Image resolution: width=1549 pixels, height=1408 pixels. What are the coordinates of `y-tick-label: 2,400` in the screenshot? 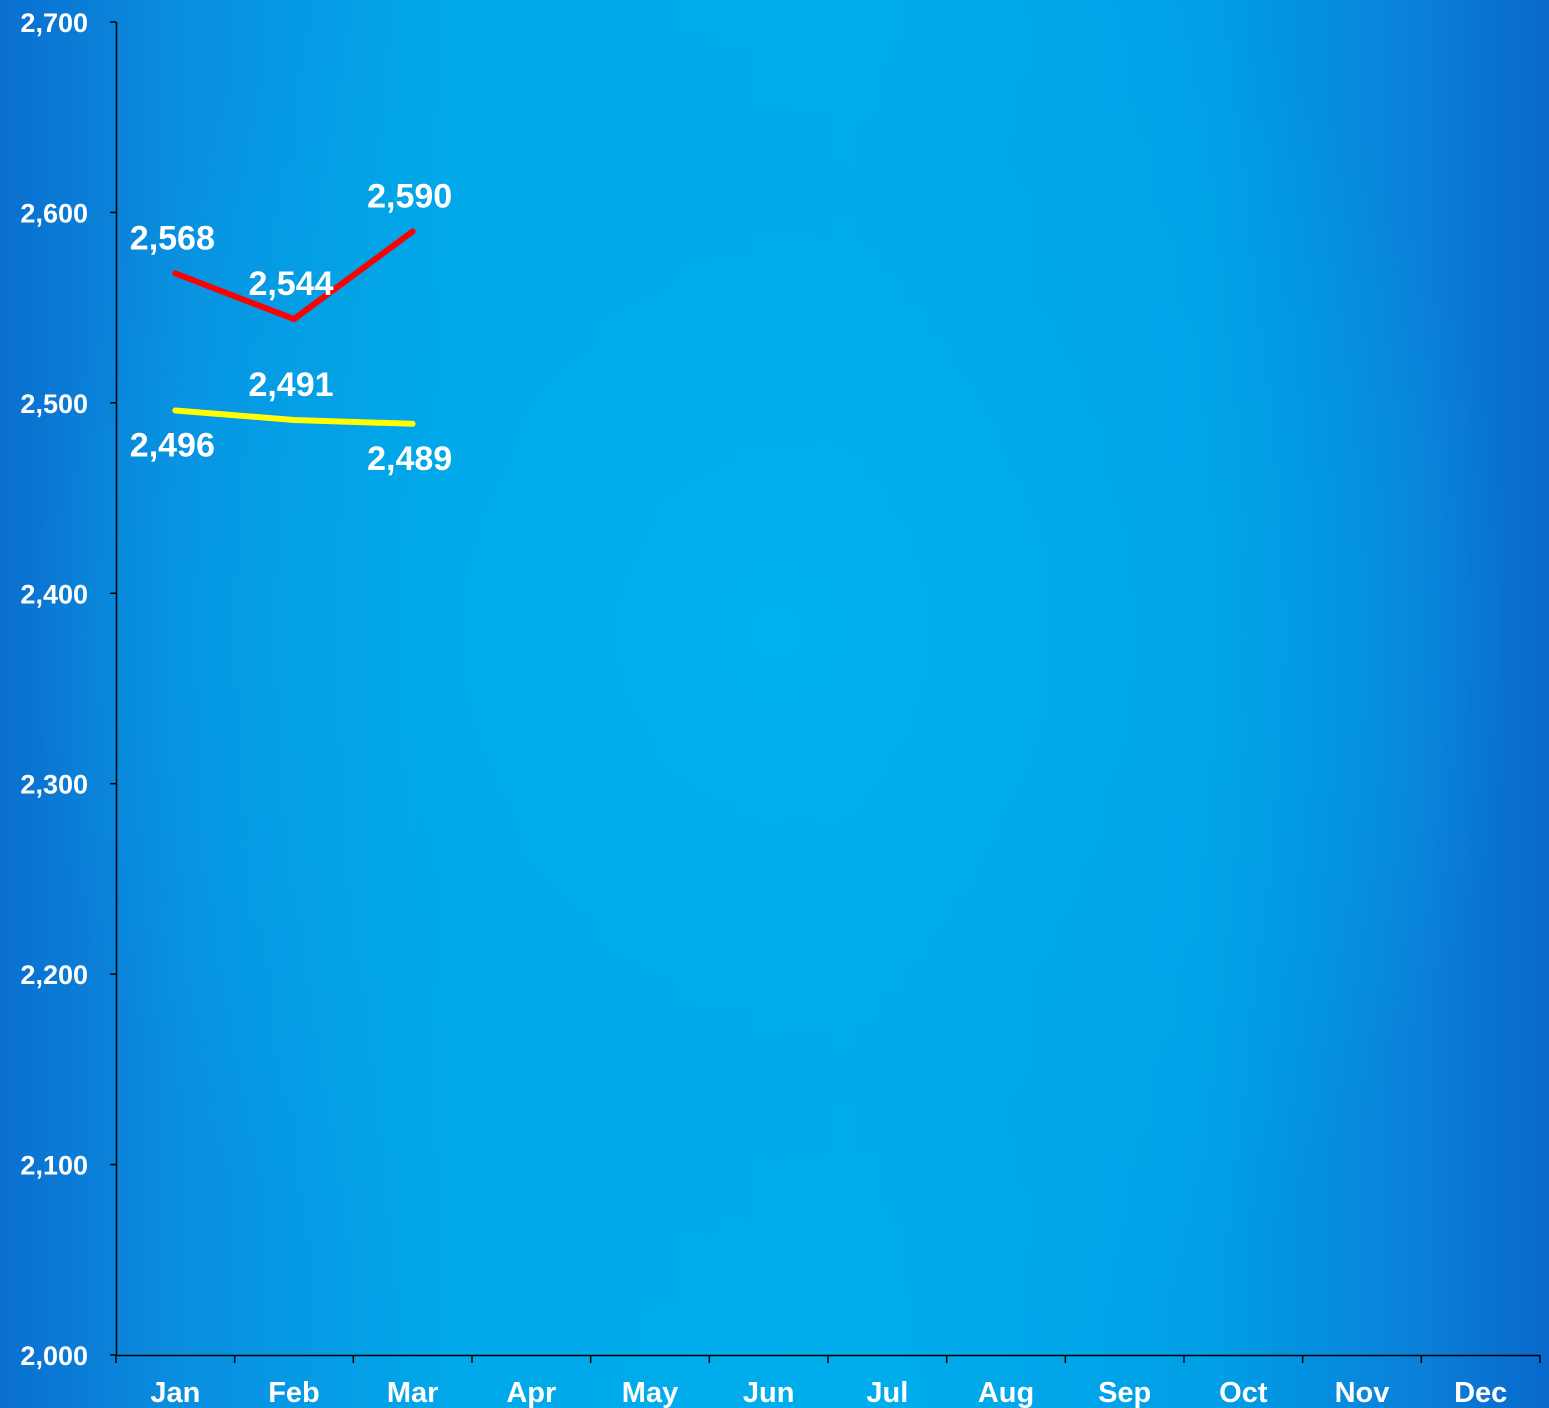 It's located at (54, 594).